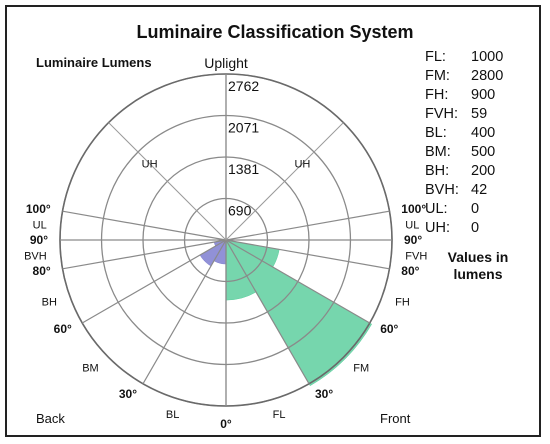  Describe the element at coordinates (479, 114) in the screenshot. I see `value-number: 59` at that location.